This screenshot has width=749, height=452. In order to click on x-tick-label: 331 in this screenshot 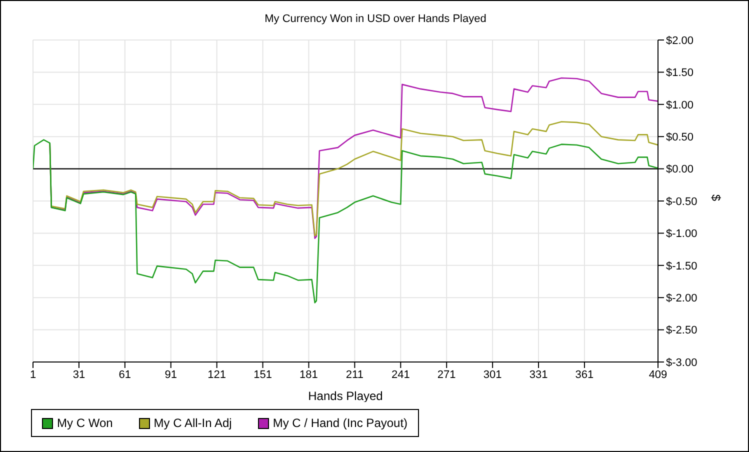, I will do `click(538, 374)`.